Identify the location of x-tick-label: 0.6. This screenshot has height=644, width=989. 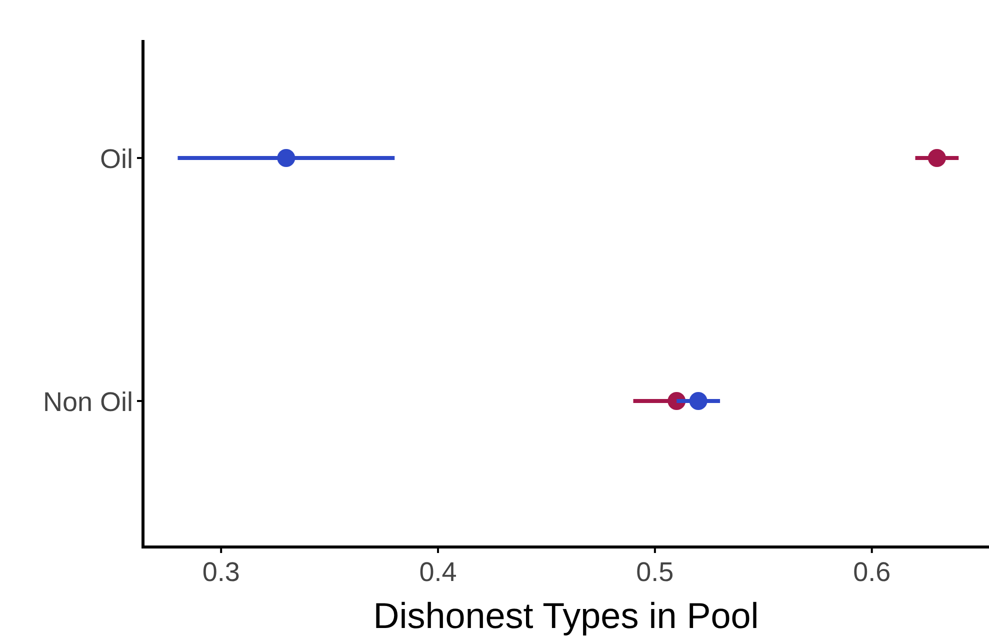
(872, 572).